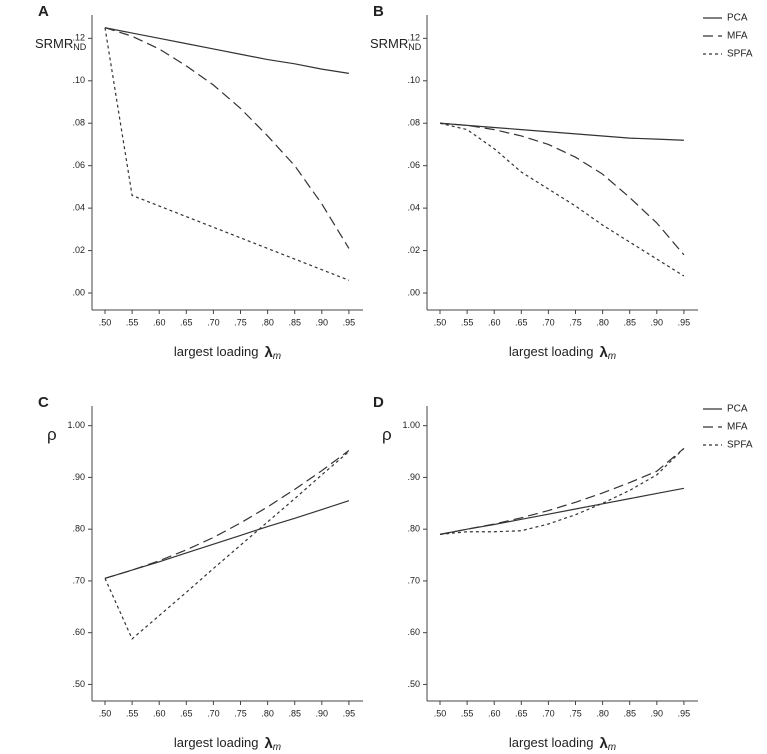  What do you see at coordinates (413, 477) in the screenshot?
I see `y-tick-label: .90` at bounding box center [413, 477].